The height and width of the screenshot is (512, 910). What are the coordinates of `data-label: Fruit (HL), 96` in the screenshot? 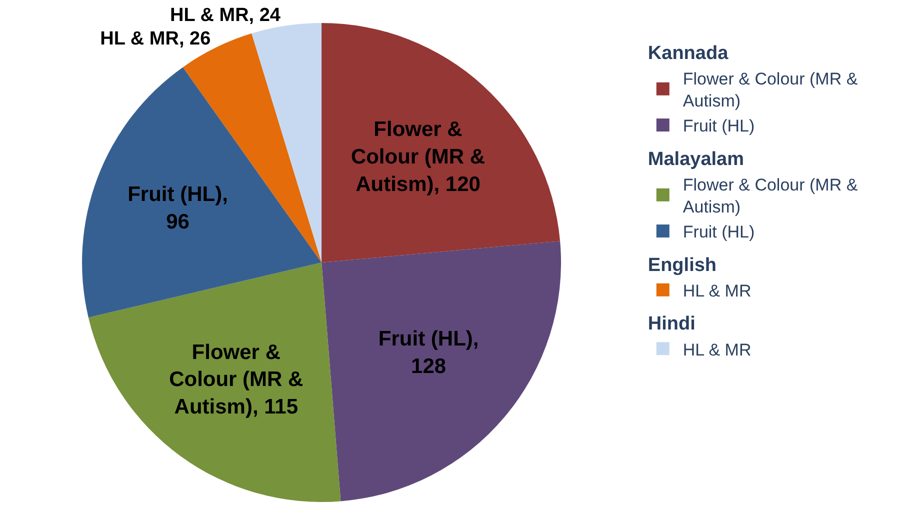 It's located at (178, 208).